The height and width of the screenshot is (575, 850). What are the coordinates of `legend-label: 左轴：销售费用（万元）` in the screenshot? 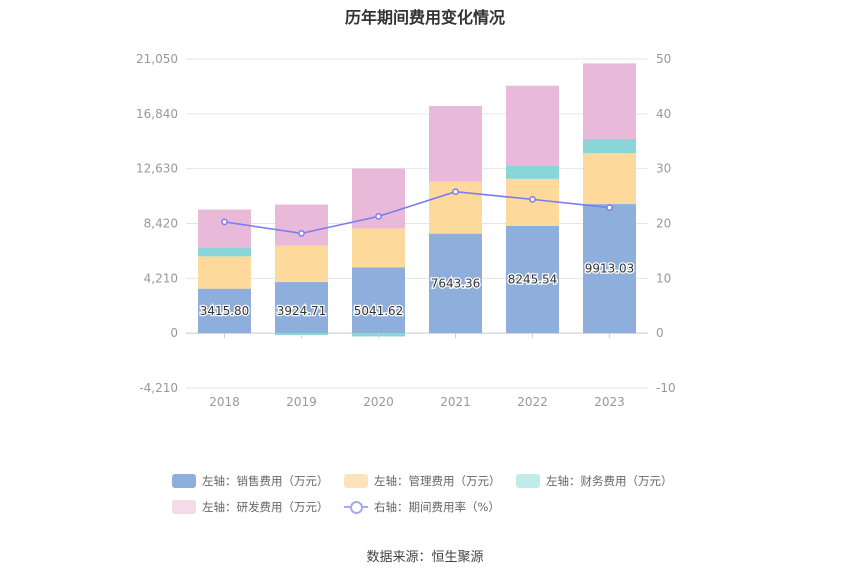 It's located at (265, 481).